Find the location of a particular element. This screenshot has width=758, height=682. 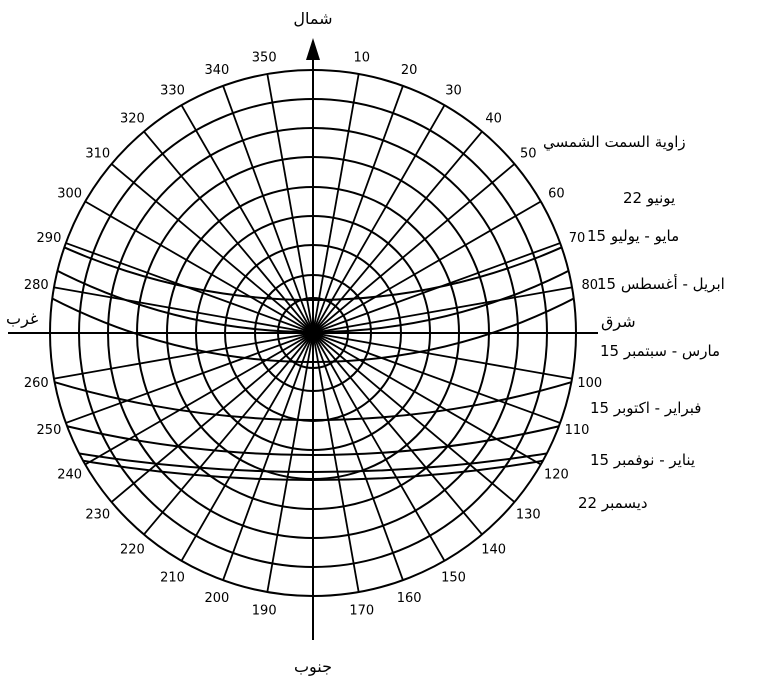

azimuth-degree-label: 280 is located at coordinates (36, 285).